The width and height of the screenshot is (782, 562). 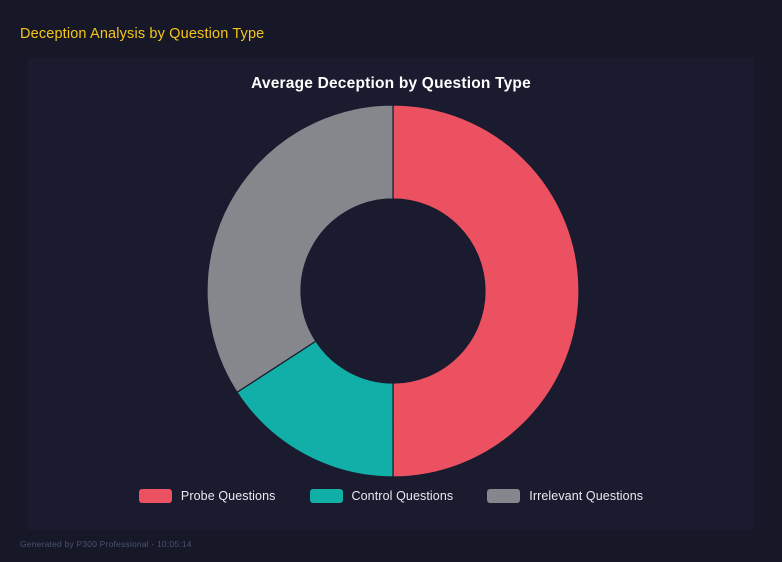 I want to click on legend-item: Control Questions, so click(x=381, y=496).